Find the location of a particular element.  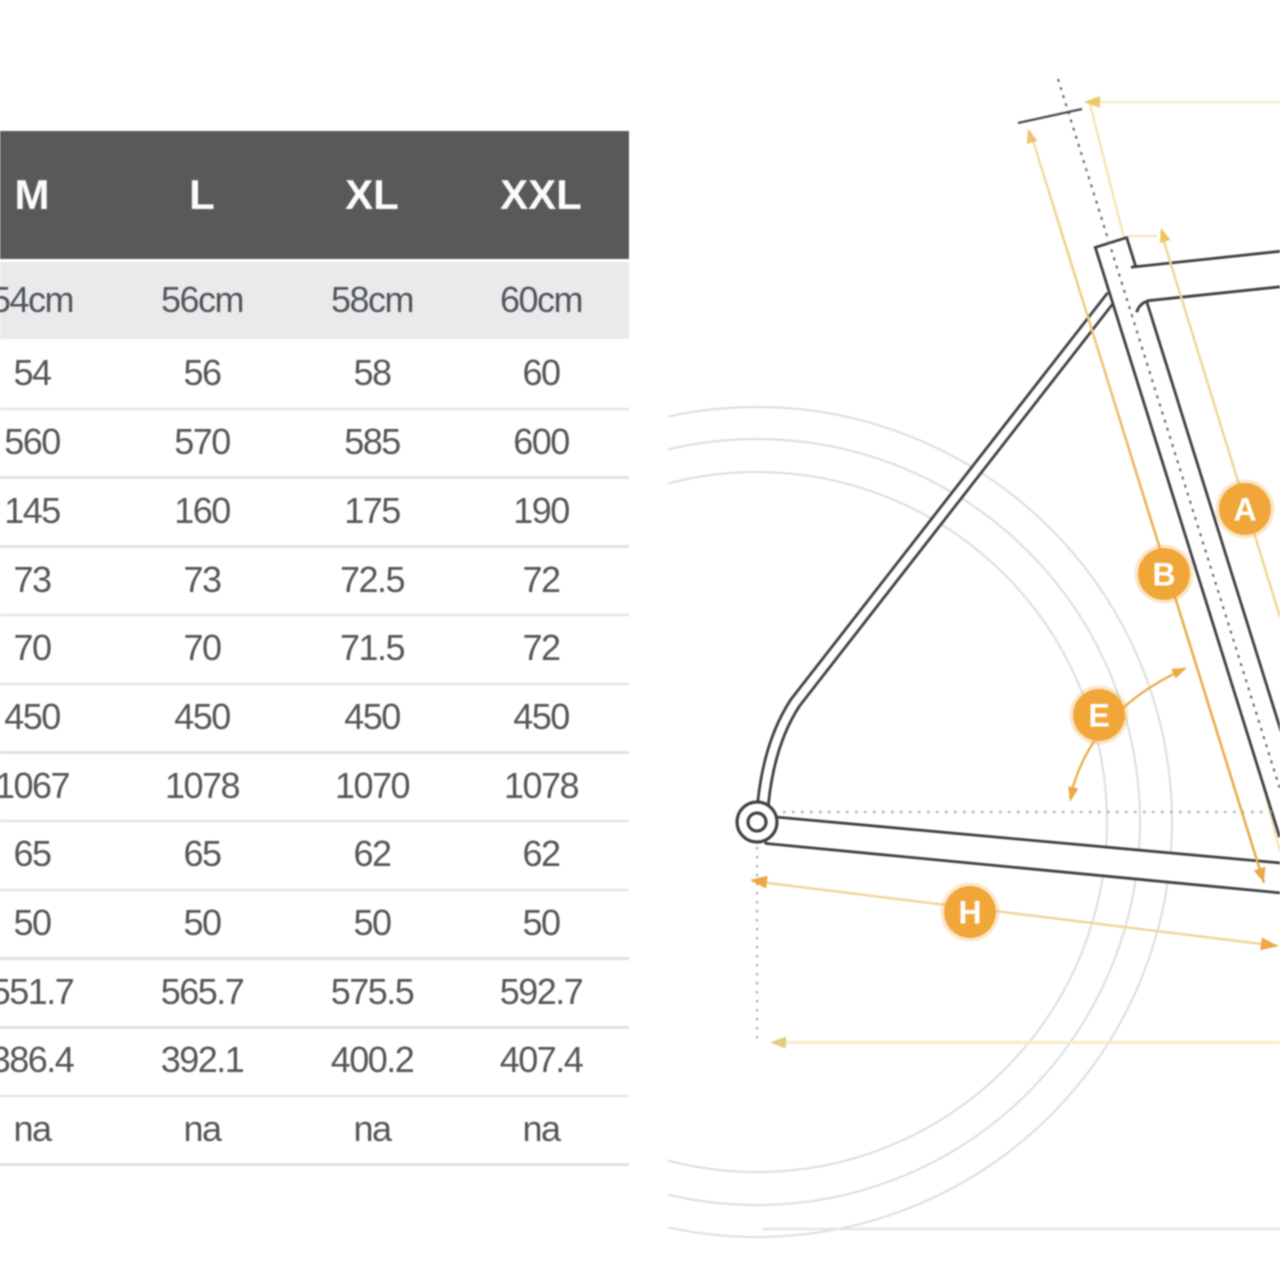

svg-text: H is located at coordinates (969, 913).